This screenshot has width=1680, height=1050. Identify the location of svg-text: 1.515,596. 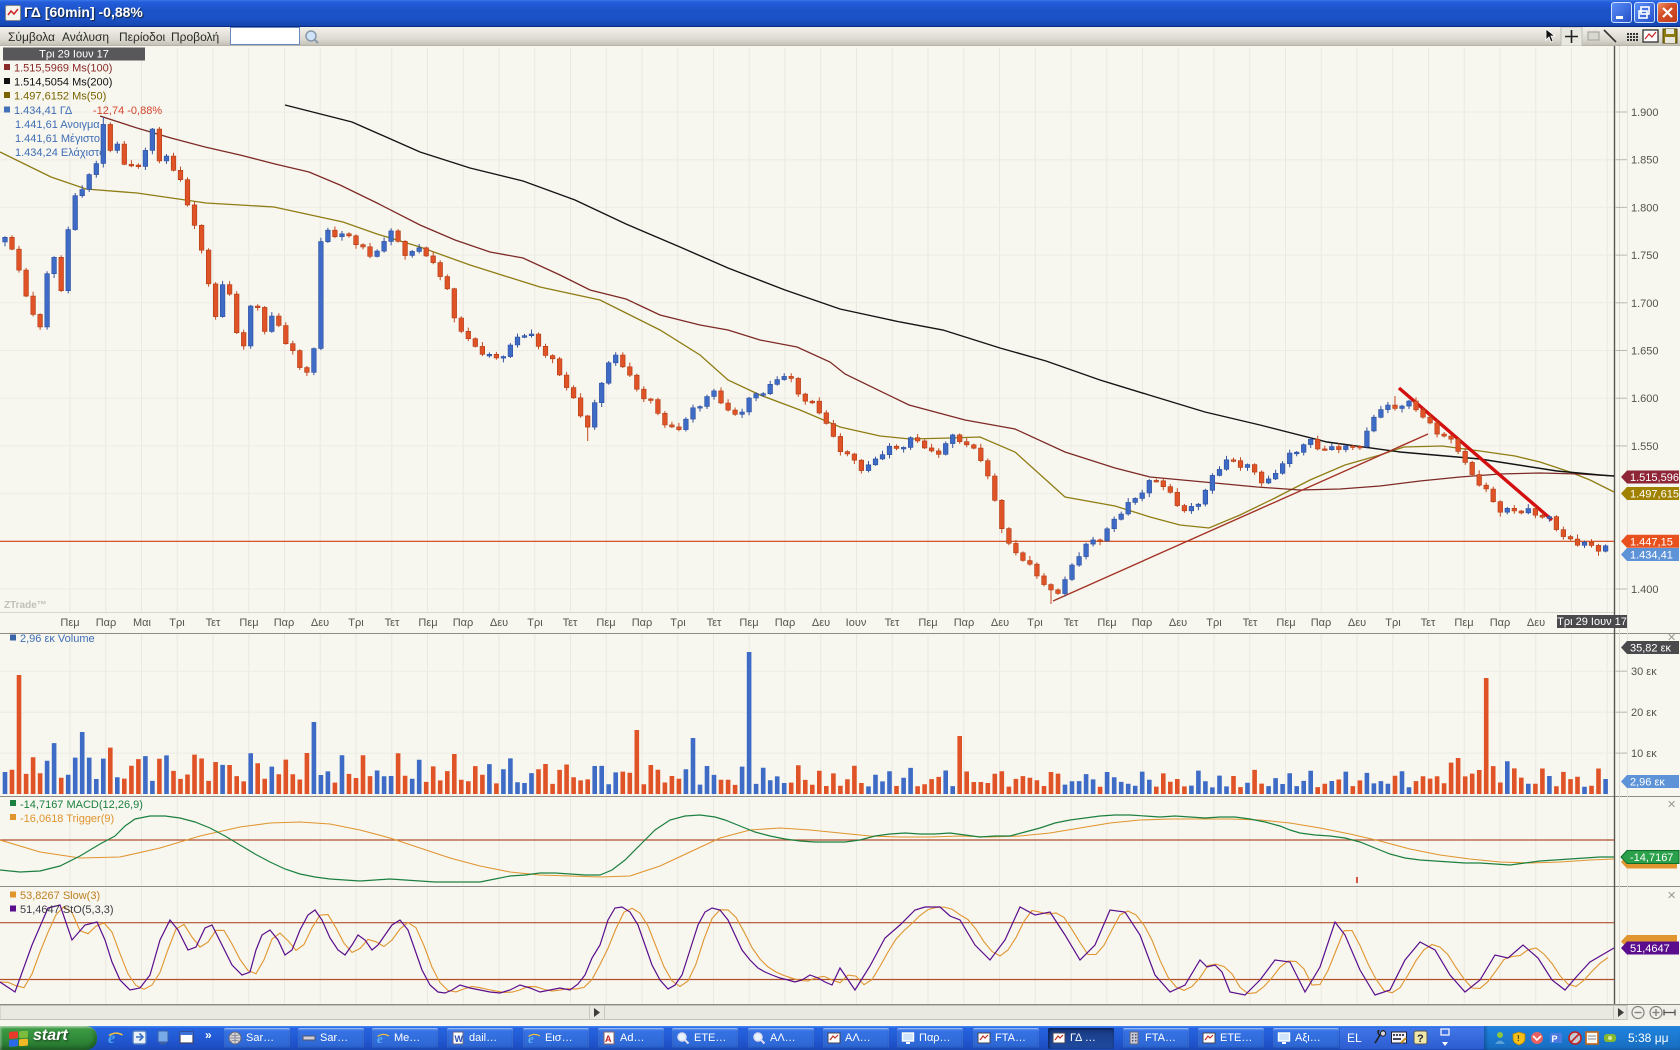
(1654, 478).